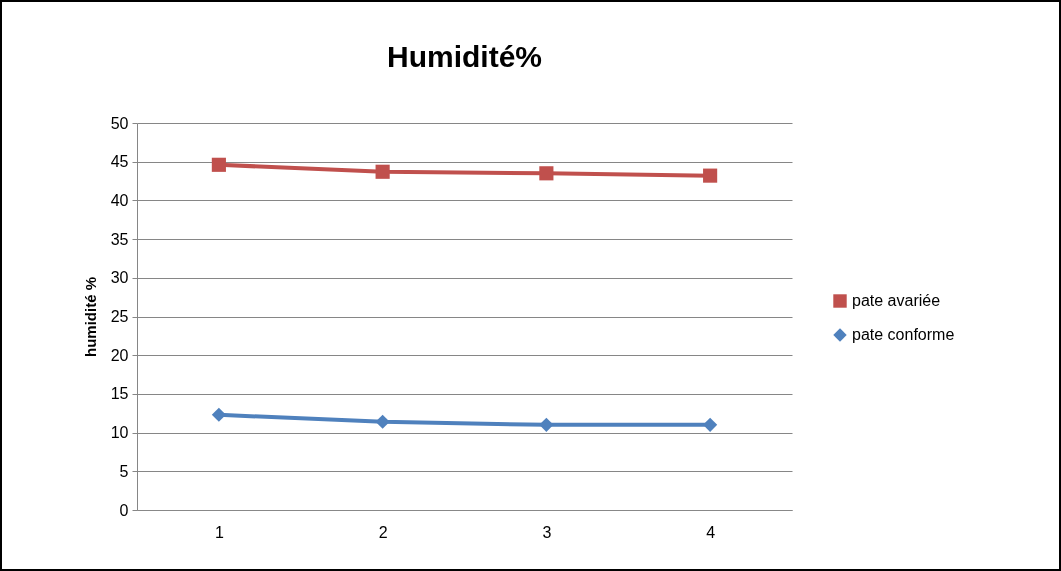 Image resolution: width=1061 pixels, height=571 pixels. Describe the element at coordinates (119, 433) in the screenshot. I see `y-tick-label: 10` at that location.